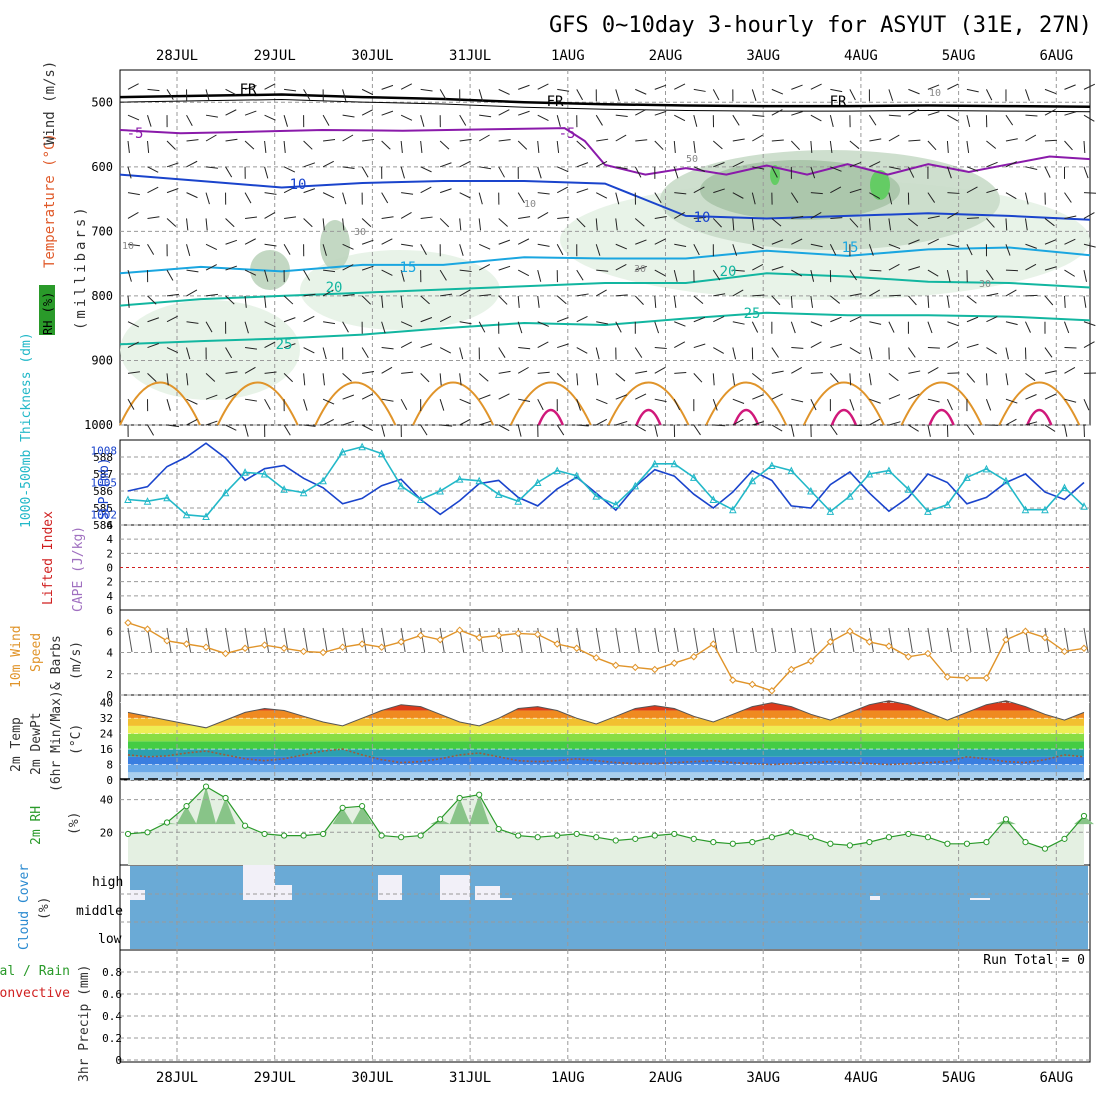 This screenshot has width=1100, height=1104. I want to click on date-label-bottom: 1AUG, so click(568, 1078).